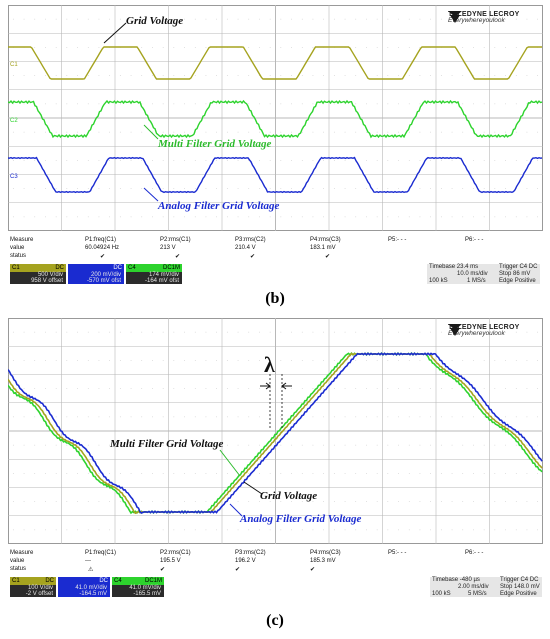 This screenshot has height=639, width=550. Describe the element at coordinates (286, 386) in the screenshot. I see `lambda-arrow-right` at that location.